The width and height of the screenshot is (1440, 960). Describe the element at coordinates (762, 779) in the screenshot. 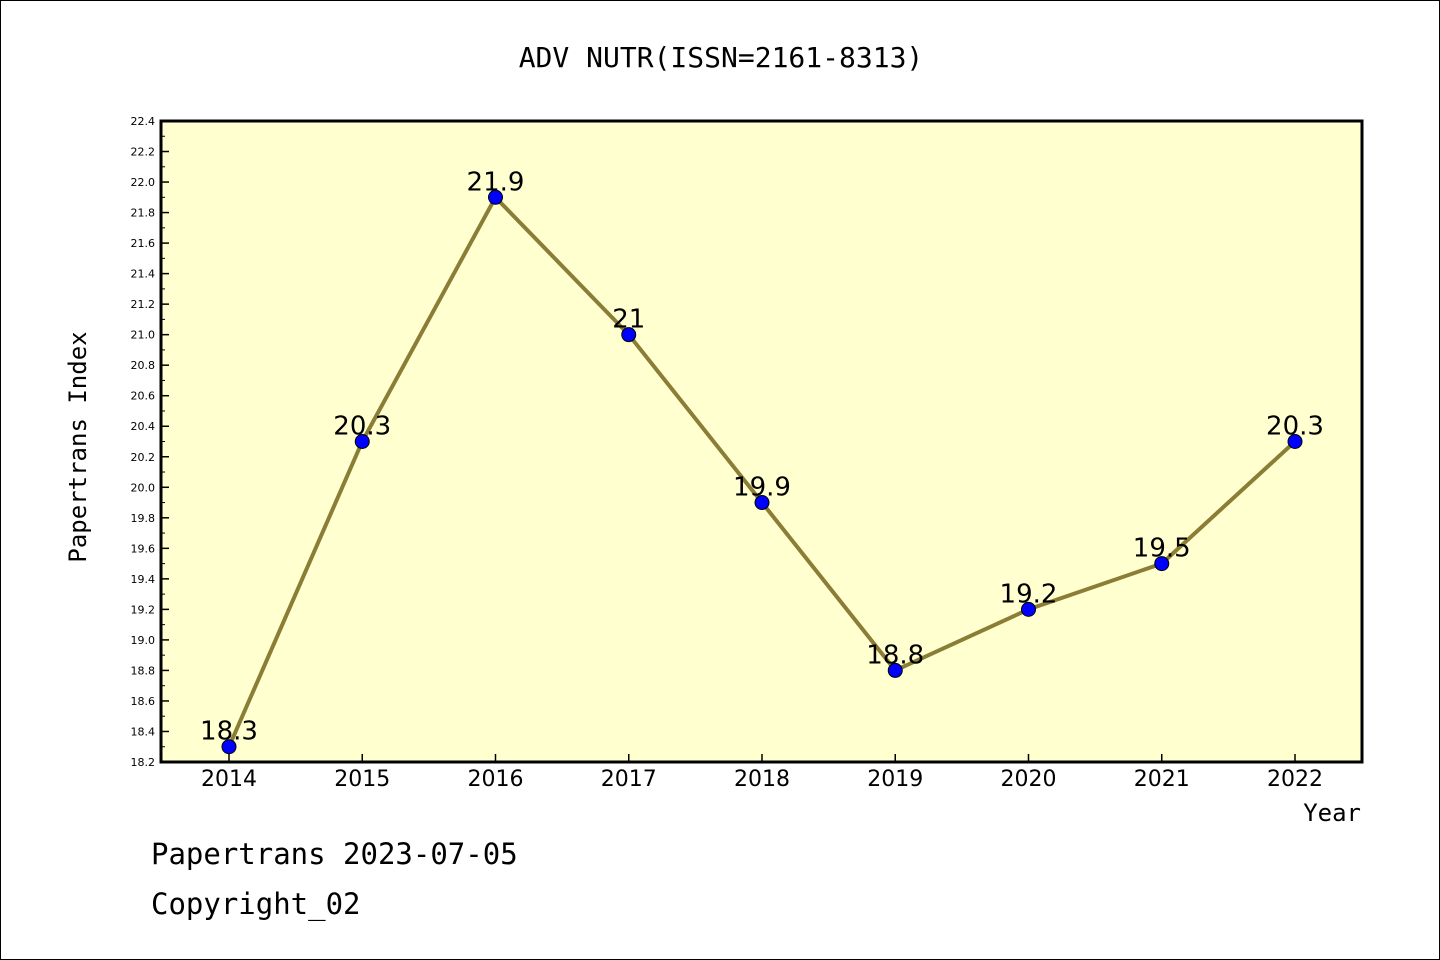

I see `x-tick-label: 2018` at that location.